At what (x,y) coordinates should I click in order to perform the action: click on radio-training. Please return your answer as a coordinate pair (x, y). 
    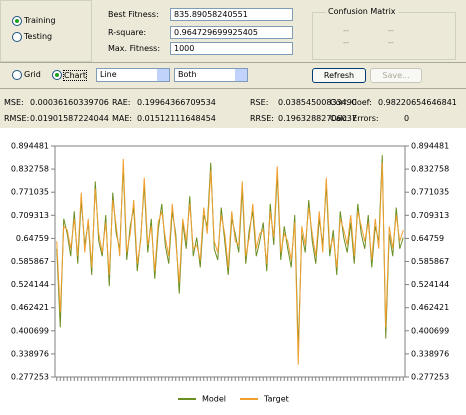
    Looking at the image, I should click on (17, 21).